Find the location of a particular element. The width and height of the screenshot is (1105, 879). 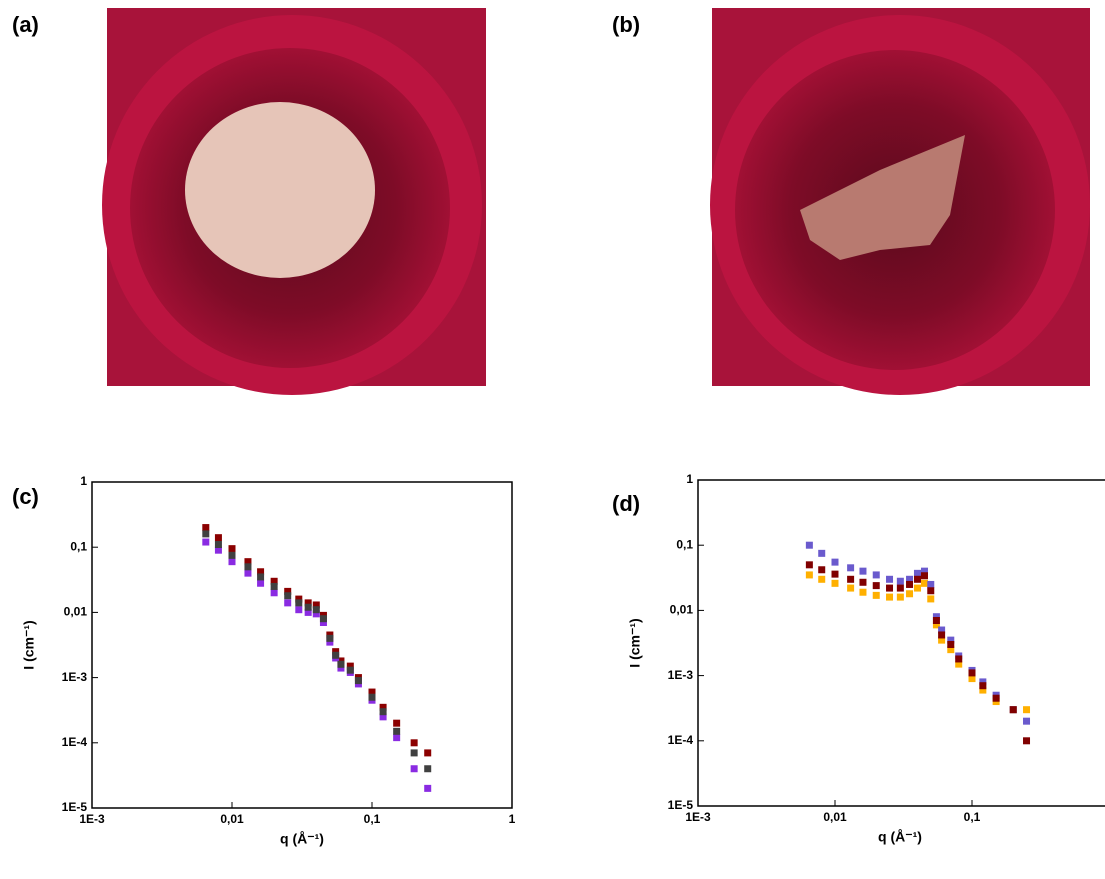

y-tick-label: 1 is located at coordinates (83, 481).